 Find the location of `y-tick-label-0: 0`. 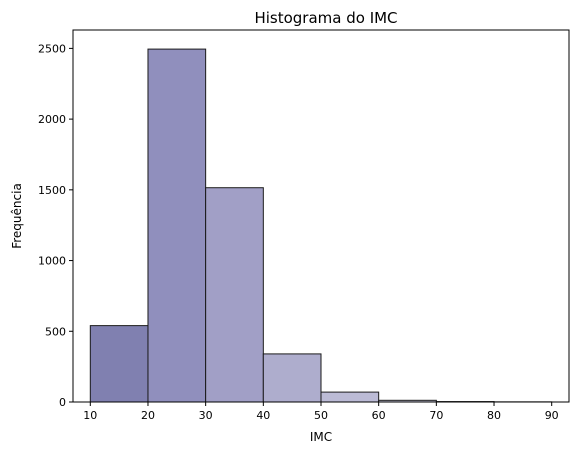

y-tick-label-0: 0 is located at coordinates (62, 402).